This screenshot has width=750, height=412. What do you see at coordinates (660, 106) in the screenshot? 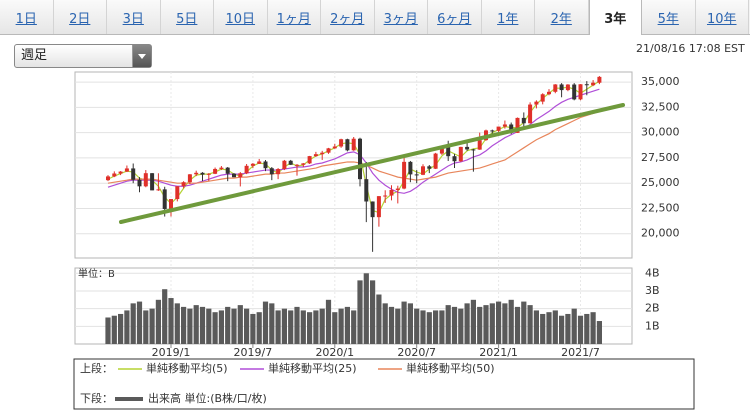
I see `y-tick-label: 32,500` at bounding box center [660, 106].